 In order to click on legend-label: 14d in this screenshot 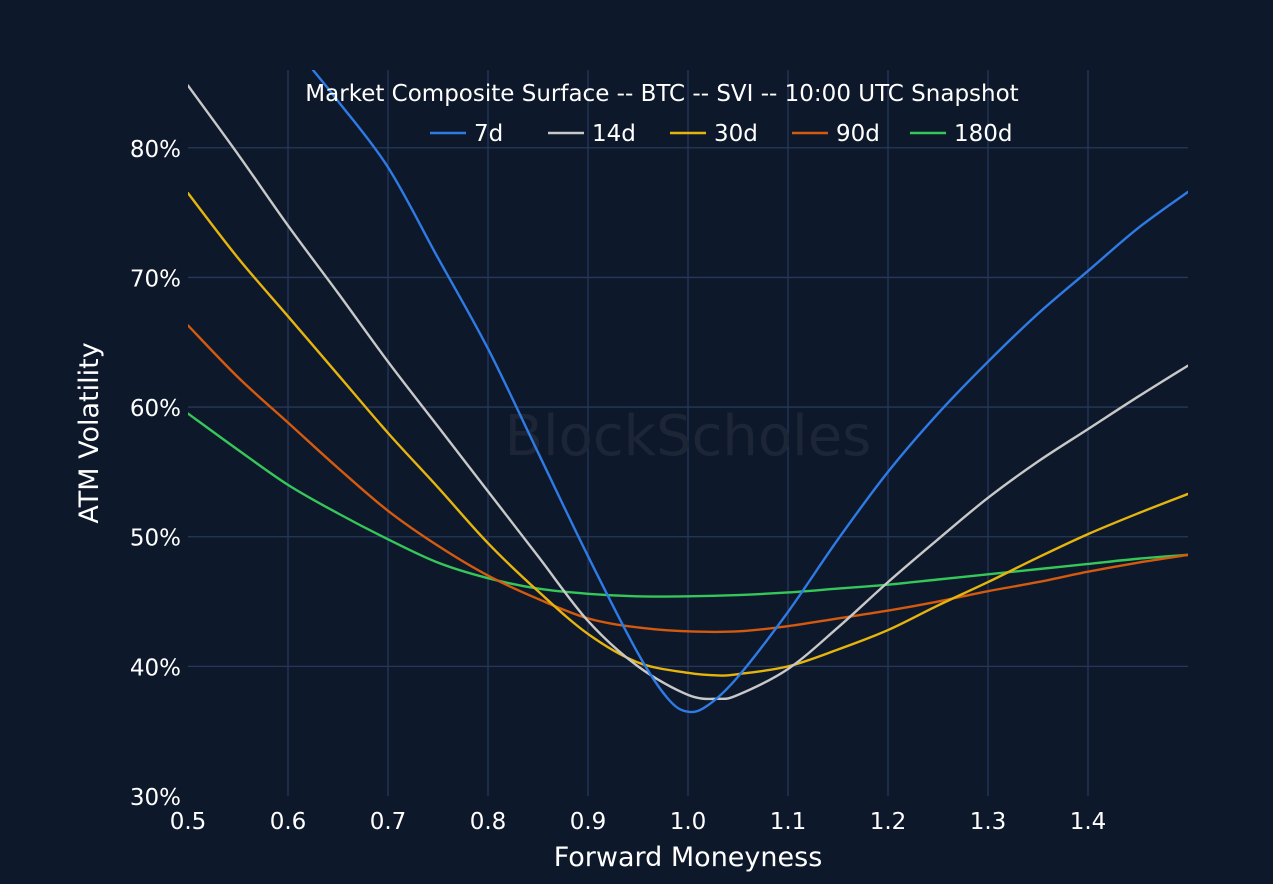, I will do `click(614, 134)`.